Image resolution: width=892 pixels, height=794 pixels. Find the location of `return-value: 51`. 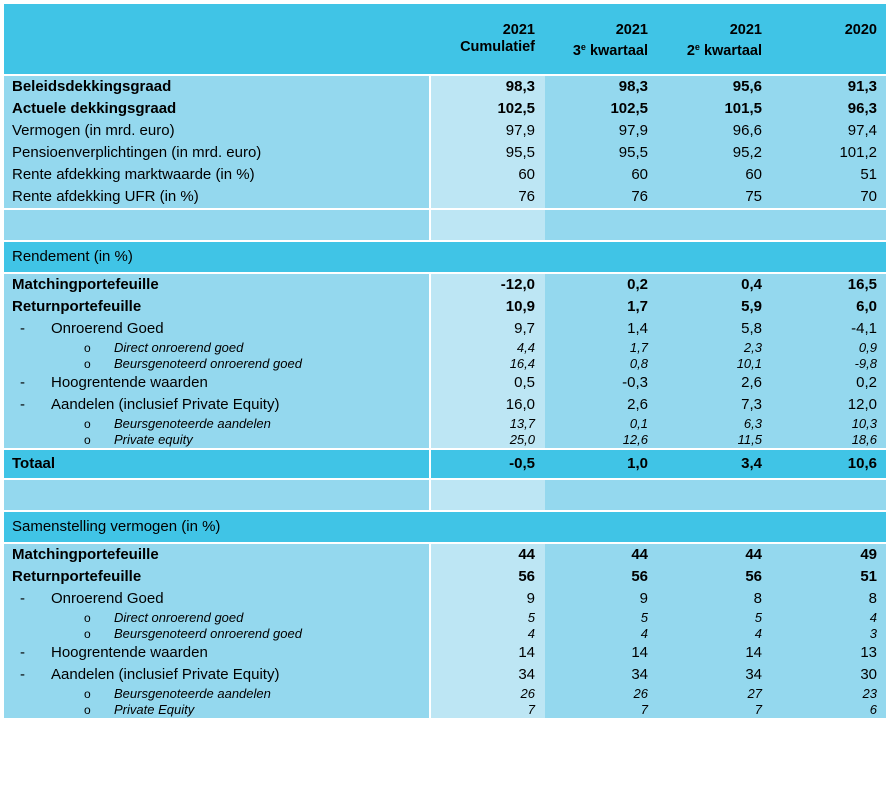

return-value: 51 is located at coordinates (868, 576).